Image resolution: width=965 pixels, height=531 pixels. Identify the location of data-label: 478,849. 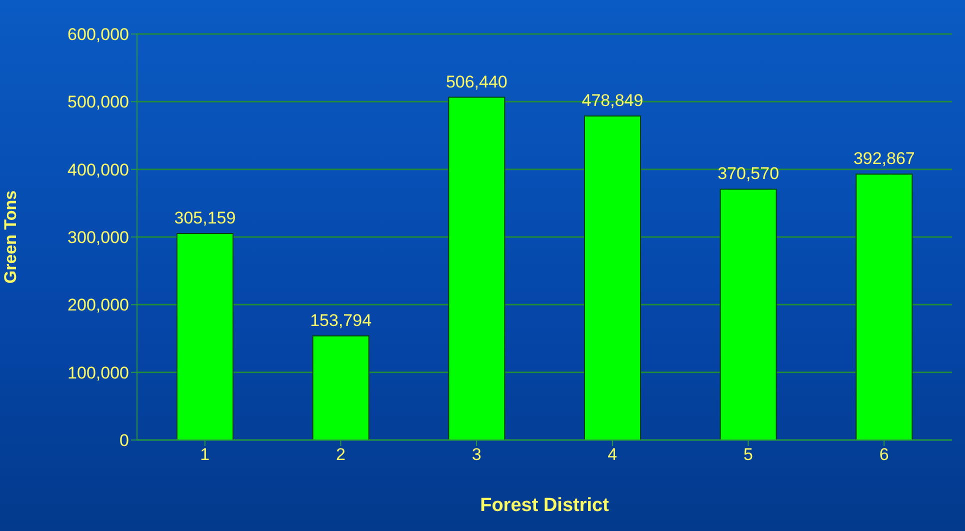
(613, 100).